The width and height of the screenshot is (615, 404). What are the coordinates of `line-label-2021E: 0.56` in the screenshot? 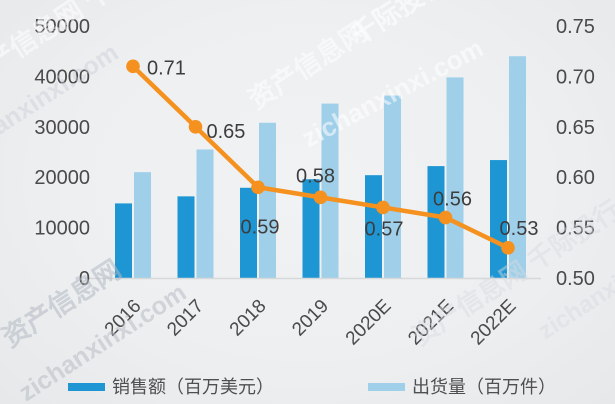 It's located at (452, 200).